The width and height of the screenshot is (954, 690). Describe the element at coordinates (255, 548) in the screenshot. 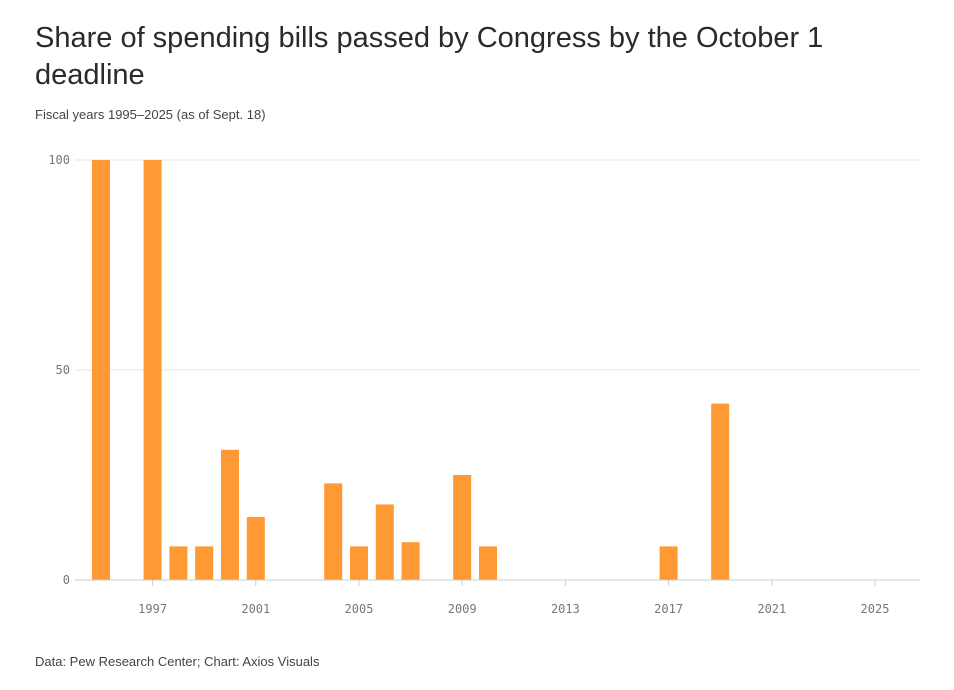

I see `bar-2001` at that location.